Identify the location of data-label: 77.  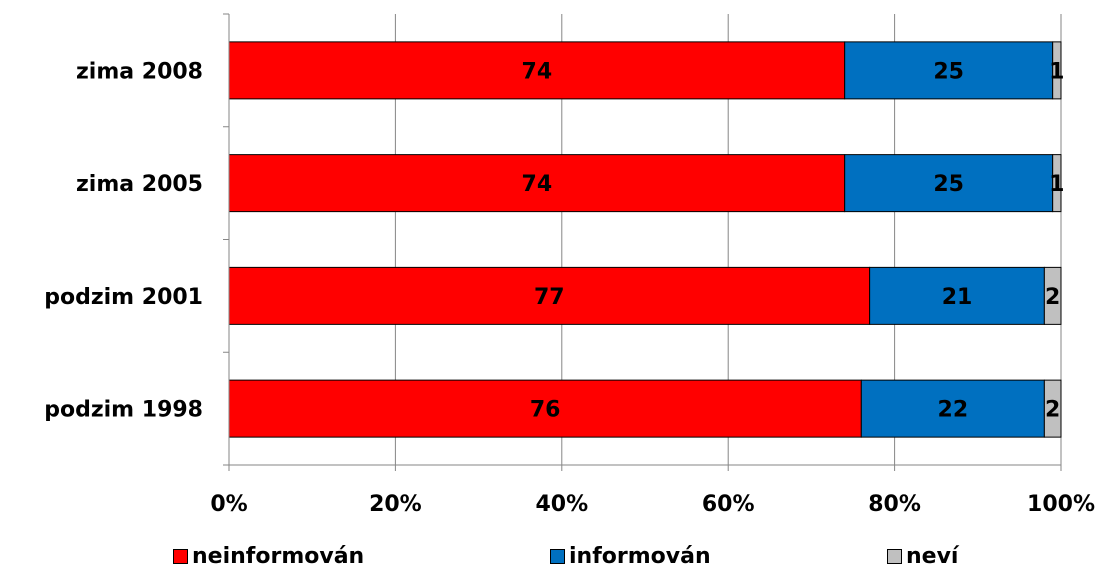
(549, 297).